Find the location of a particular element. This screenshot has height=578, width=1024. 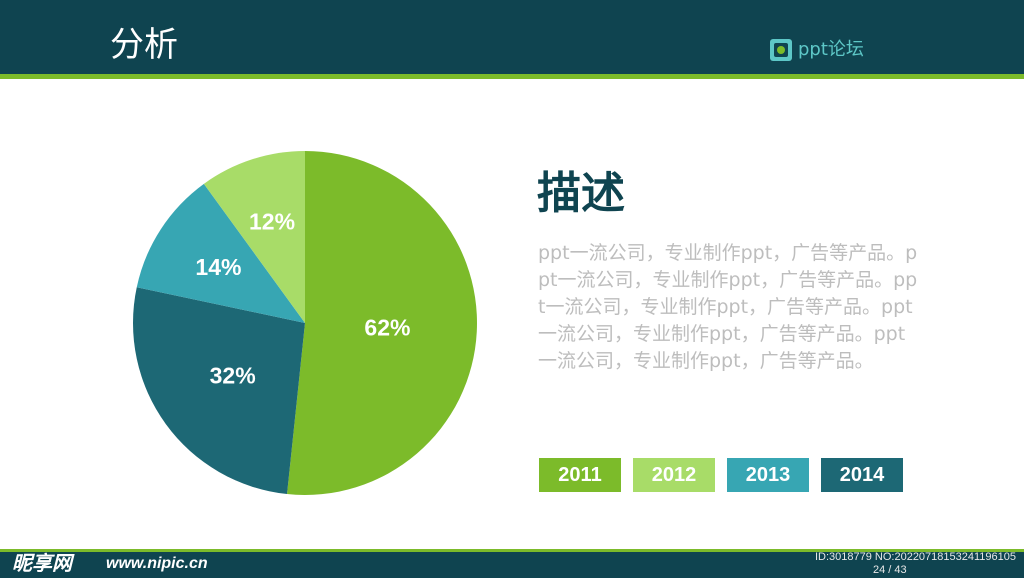

legend-entry-2012: 2012 is located at coordinates (674, 475).